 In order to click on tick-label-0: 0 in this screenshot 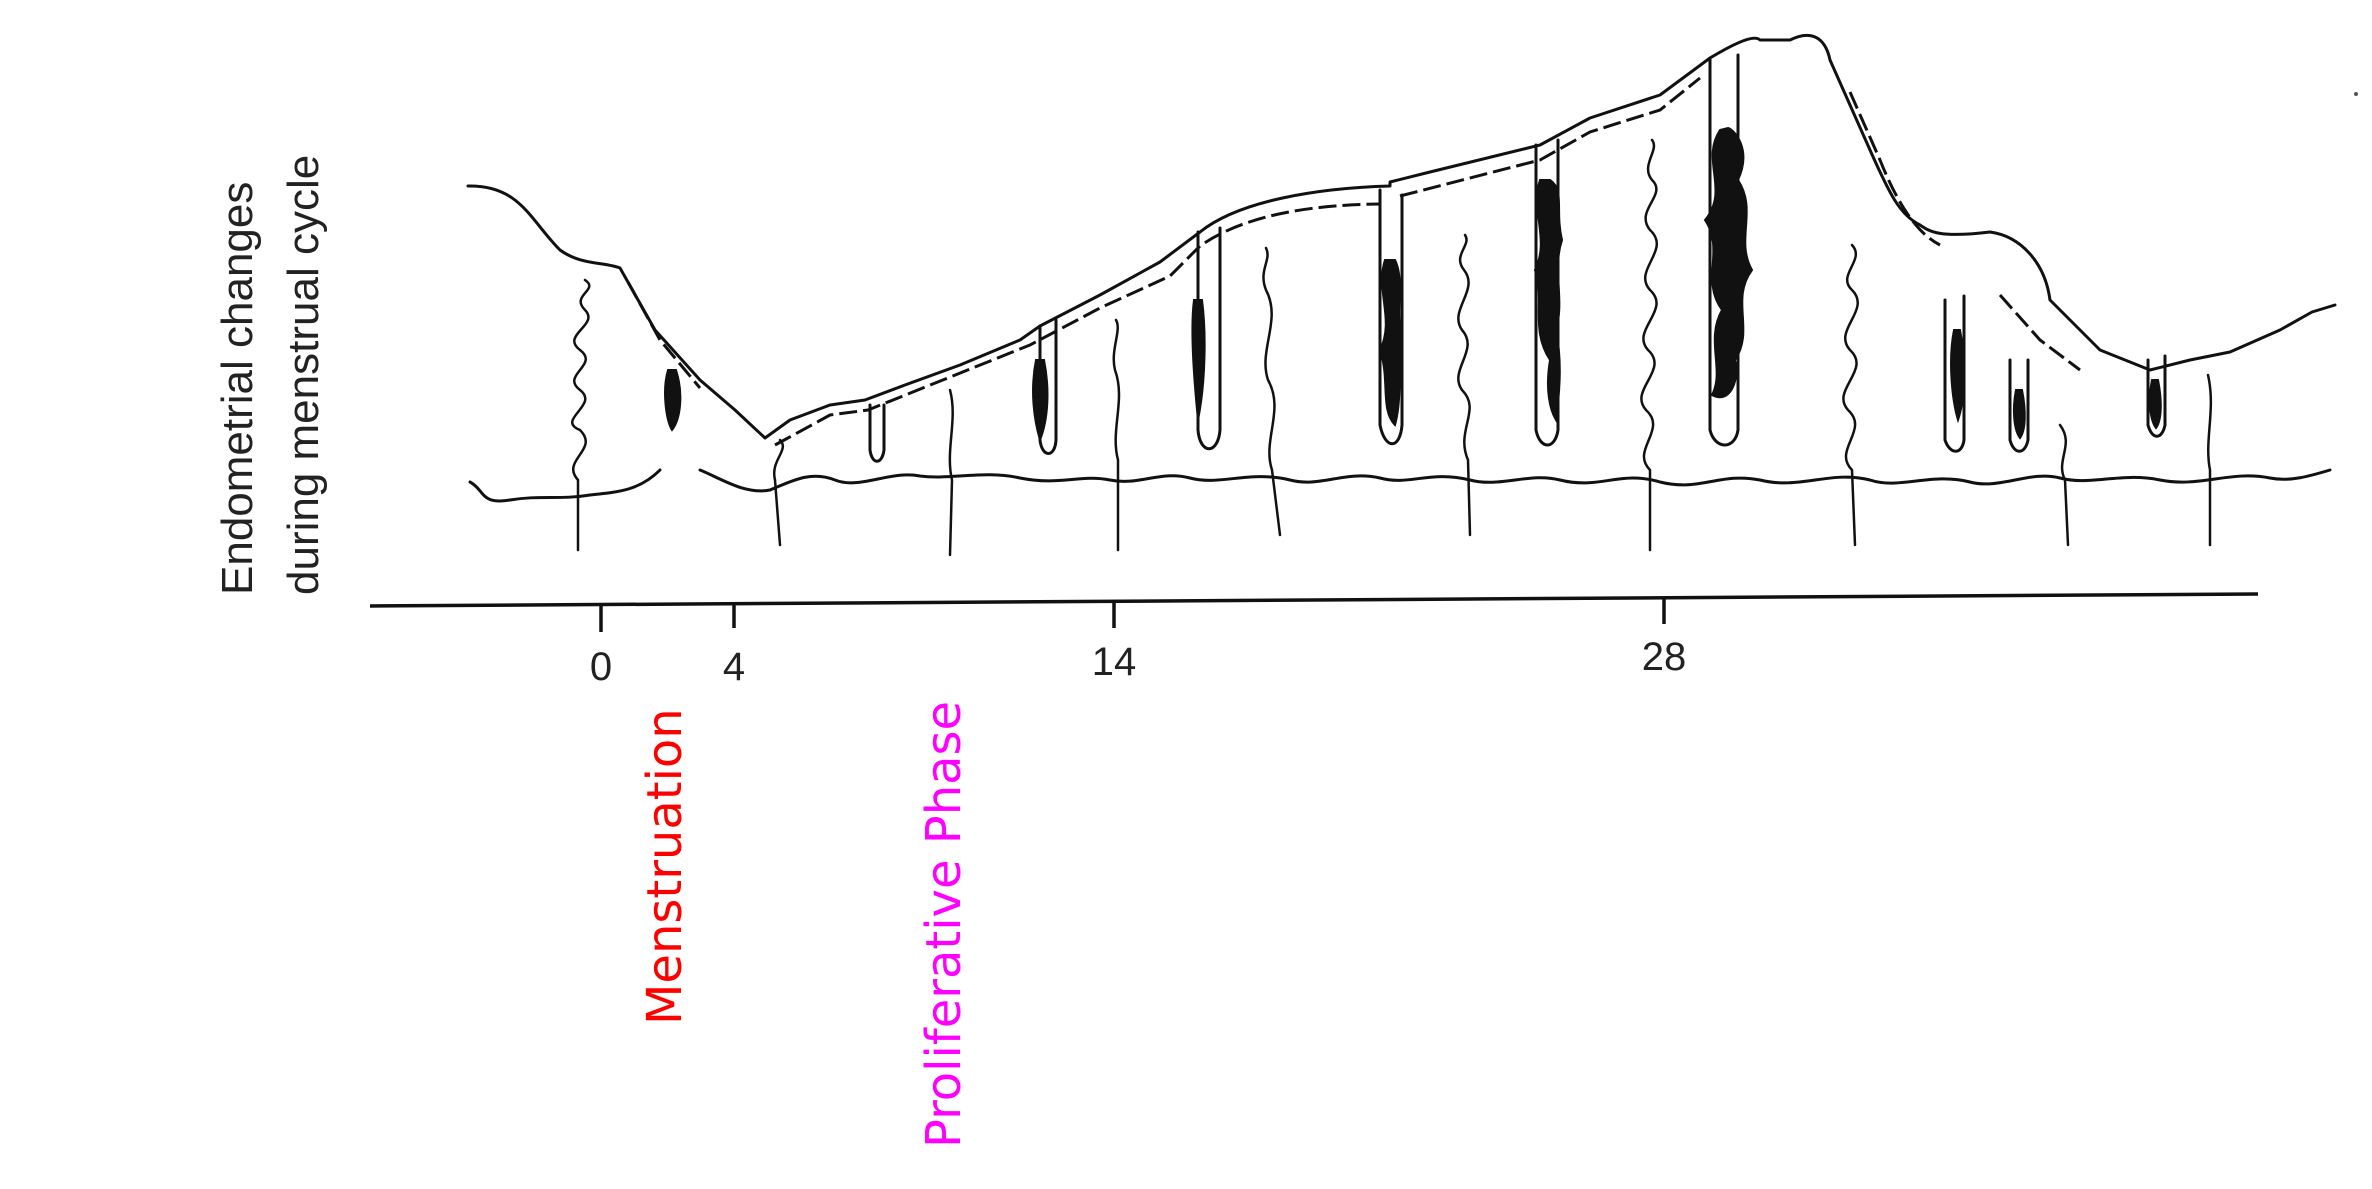, I will do `click(601, 667)`.